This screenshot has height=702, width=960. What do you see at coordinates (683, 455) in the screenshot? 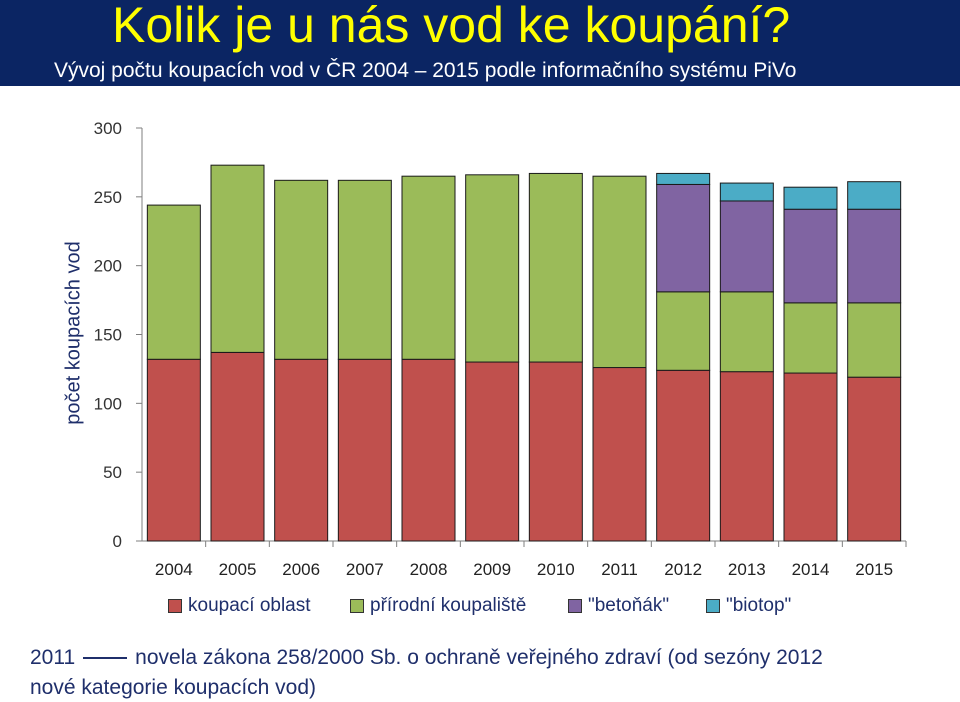
I see `bar-segment-2012-s0` at bounding box center [683, 455].